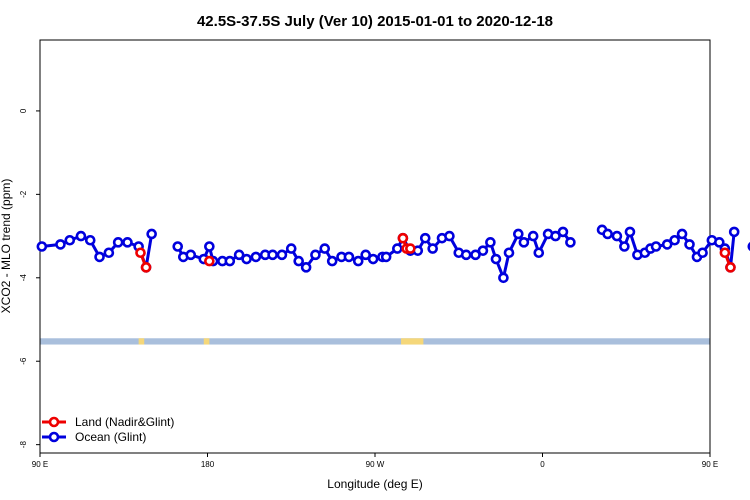 Image resolution: width=750 pixels, height=500 pixels. What do you see at coordinates (124, 422) in the screenshot?
I see `legend-land-nadir-glint-label: Land (Nadir&Glint)` at bounding box center [124, 422].